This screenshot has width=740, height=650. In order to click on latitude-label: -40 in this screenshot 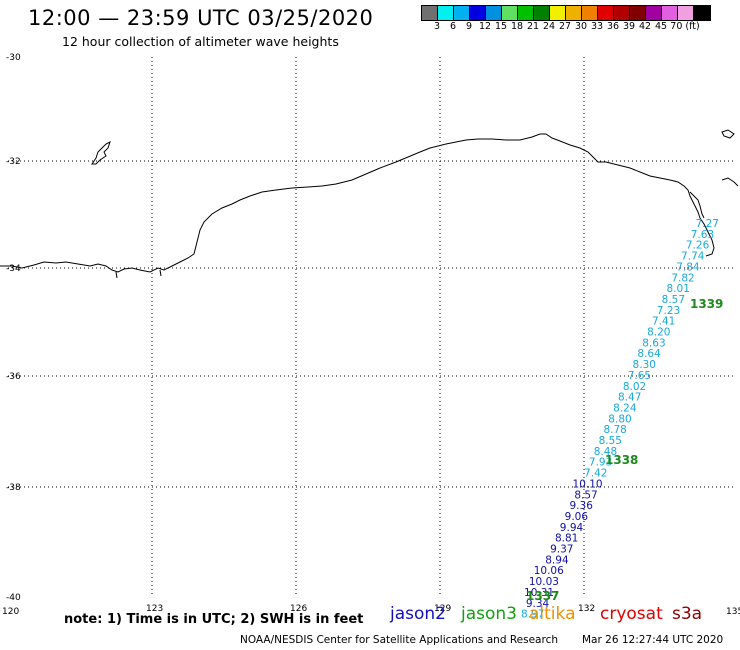, I will do `click(13, 598)`.